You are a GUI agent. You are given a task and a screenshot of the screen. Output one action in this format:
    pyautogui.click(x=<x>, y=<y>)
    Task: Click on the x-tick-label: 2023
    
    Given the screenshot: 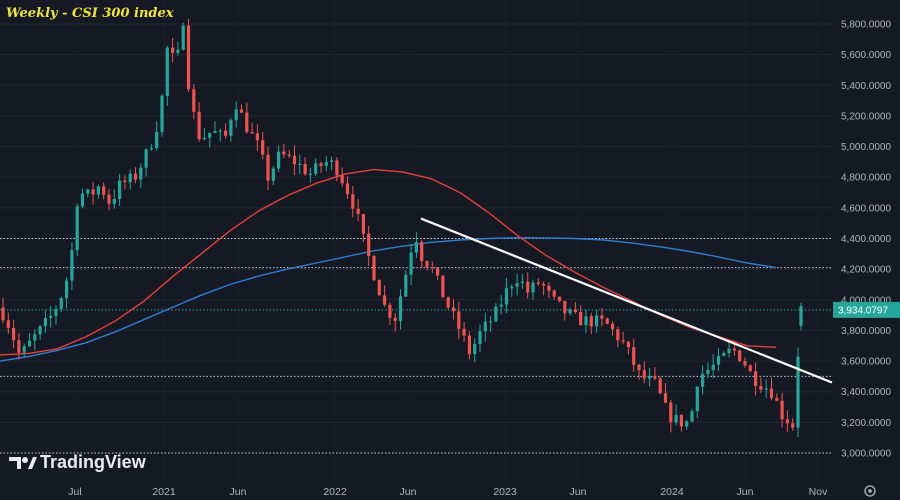 What is the action you would take?
    pyautogui.click(x=505, y=492)
    